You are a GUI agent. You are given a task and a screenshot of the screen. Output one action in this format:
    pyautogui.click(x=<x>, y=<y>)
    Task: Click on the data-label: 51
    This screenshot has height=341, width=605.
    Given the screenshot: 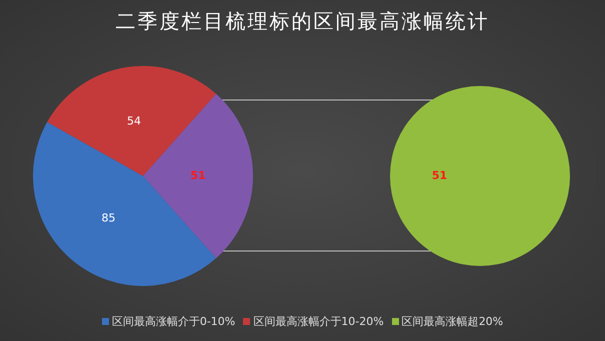 What is the action you would take?
    pyautogui.click(x=198, y=175)
    